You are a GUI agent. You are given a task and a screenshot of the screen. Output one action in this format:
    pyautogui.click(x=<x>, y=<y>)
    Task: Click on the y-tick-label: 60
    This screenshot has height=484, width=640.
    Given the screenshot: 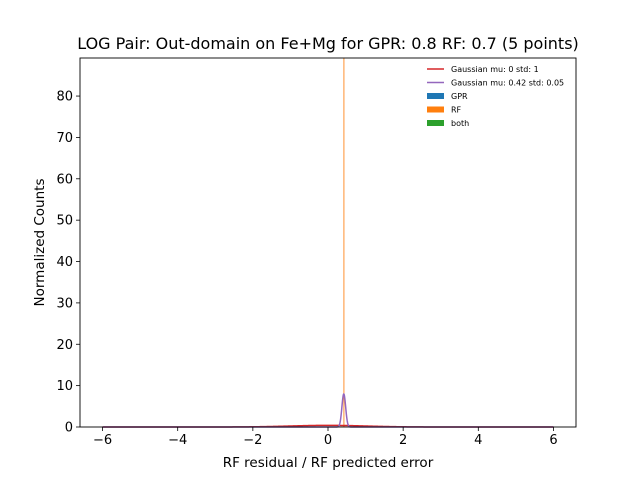 What is the action you would take?
    pyautogui.click(x=64, y=179)
    